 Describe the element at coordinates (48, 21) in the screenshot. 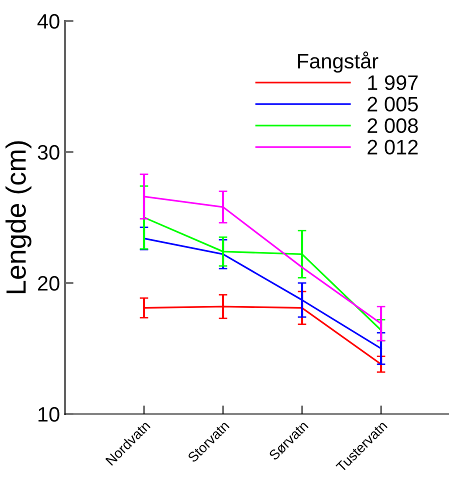

I see `y-tick-label: 40` at that location.